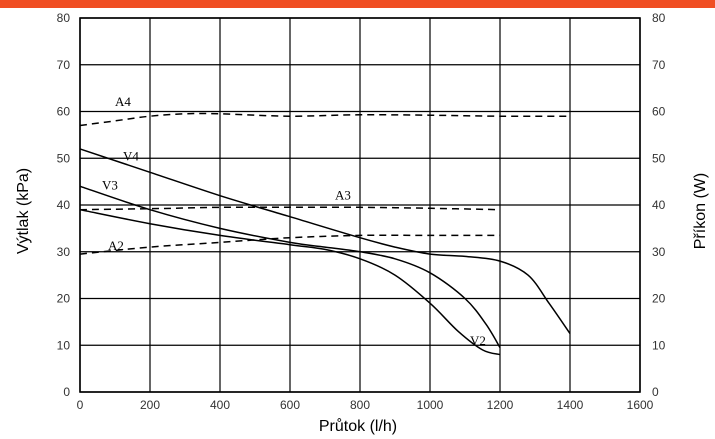  I want to click on y-tick-label: 80, so click(64, 18).